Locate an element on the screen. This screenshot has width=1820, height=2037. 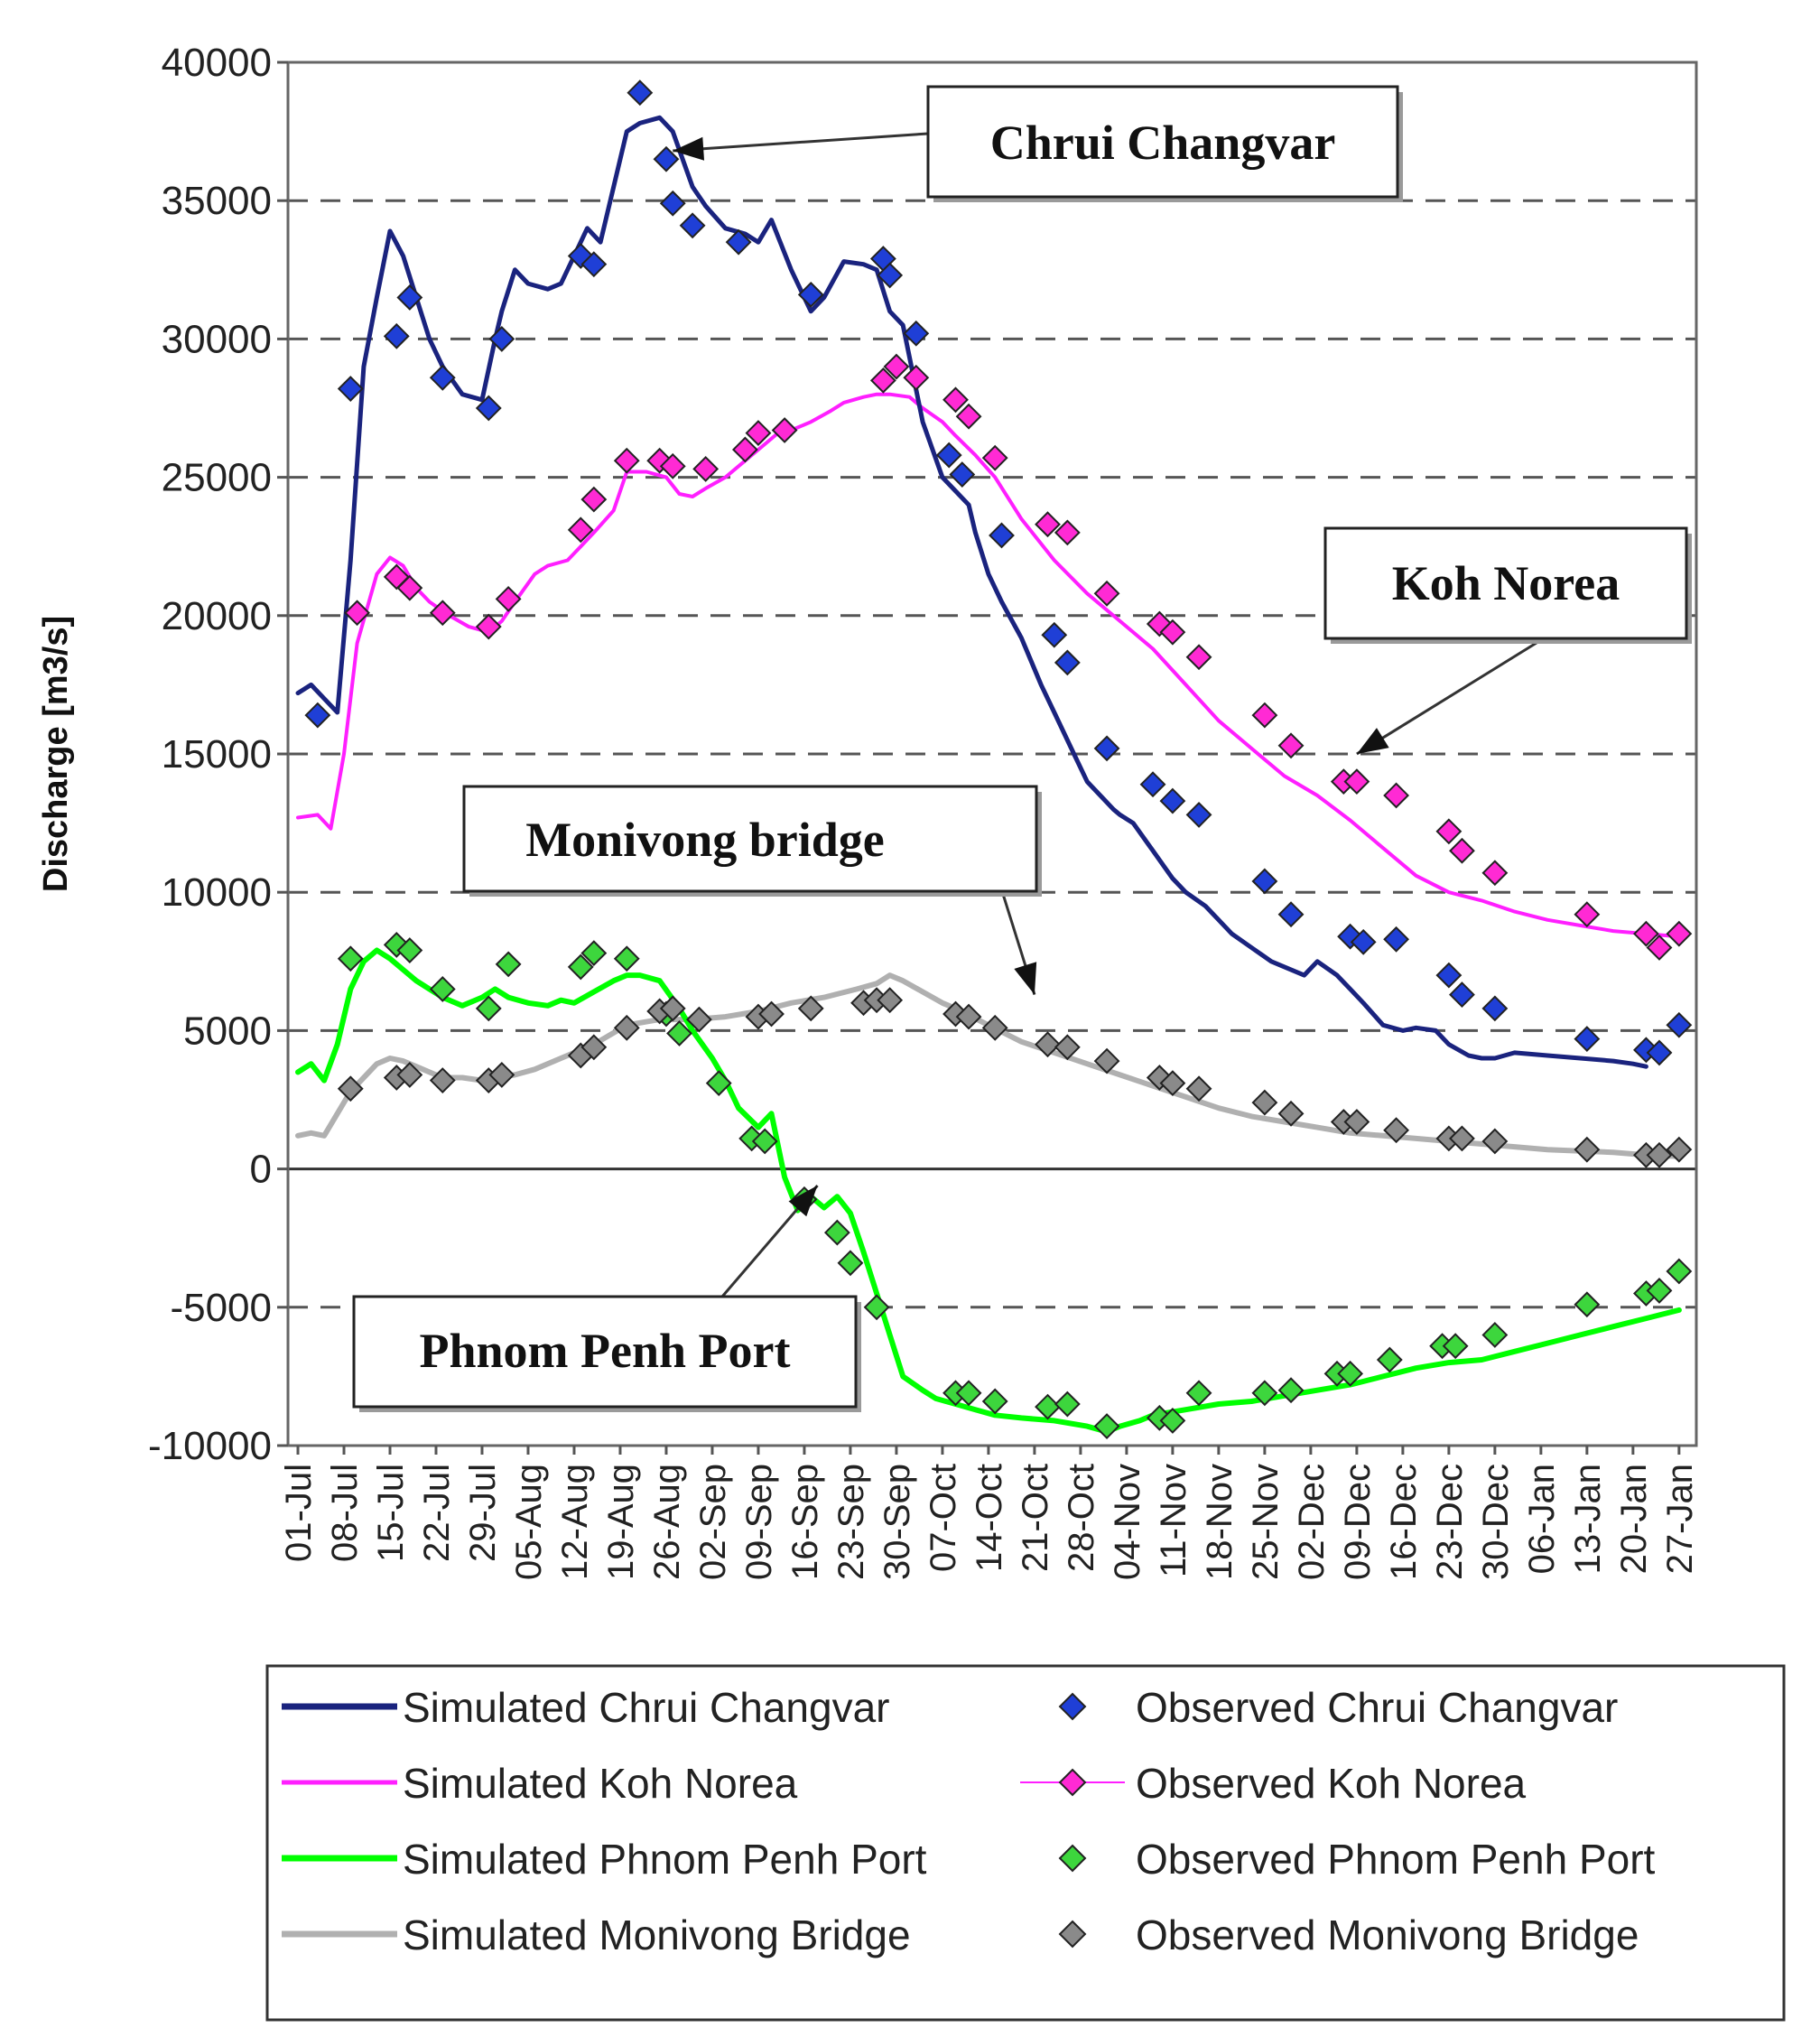
x-tick-label: 12-Aug is located at coordinates (575, 1522).